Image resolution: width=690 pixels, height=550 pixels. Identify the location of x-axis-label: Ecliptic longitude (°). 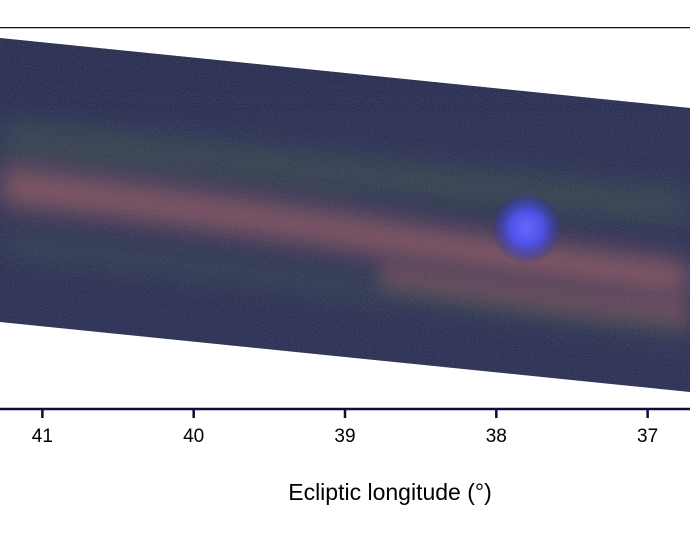
(390, 492).